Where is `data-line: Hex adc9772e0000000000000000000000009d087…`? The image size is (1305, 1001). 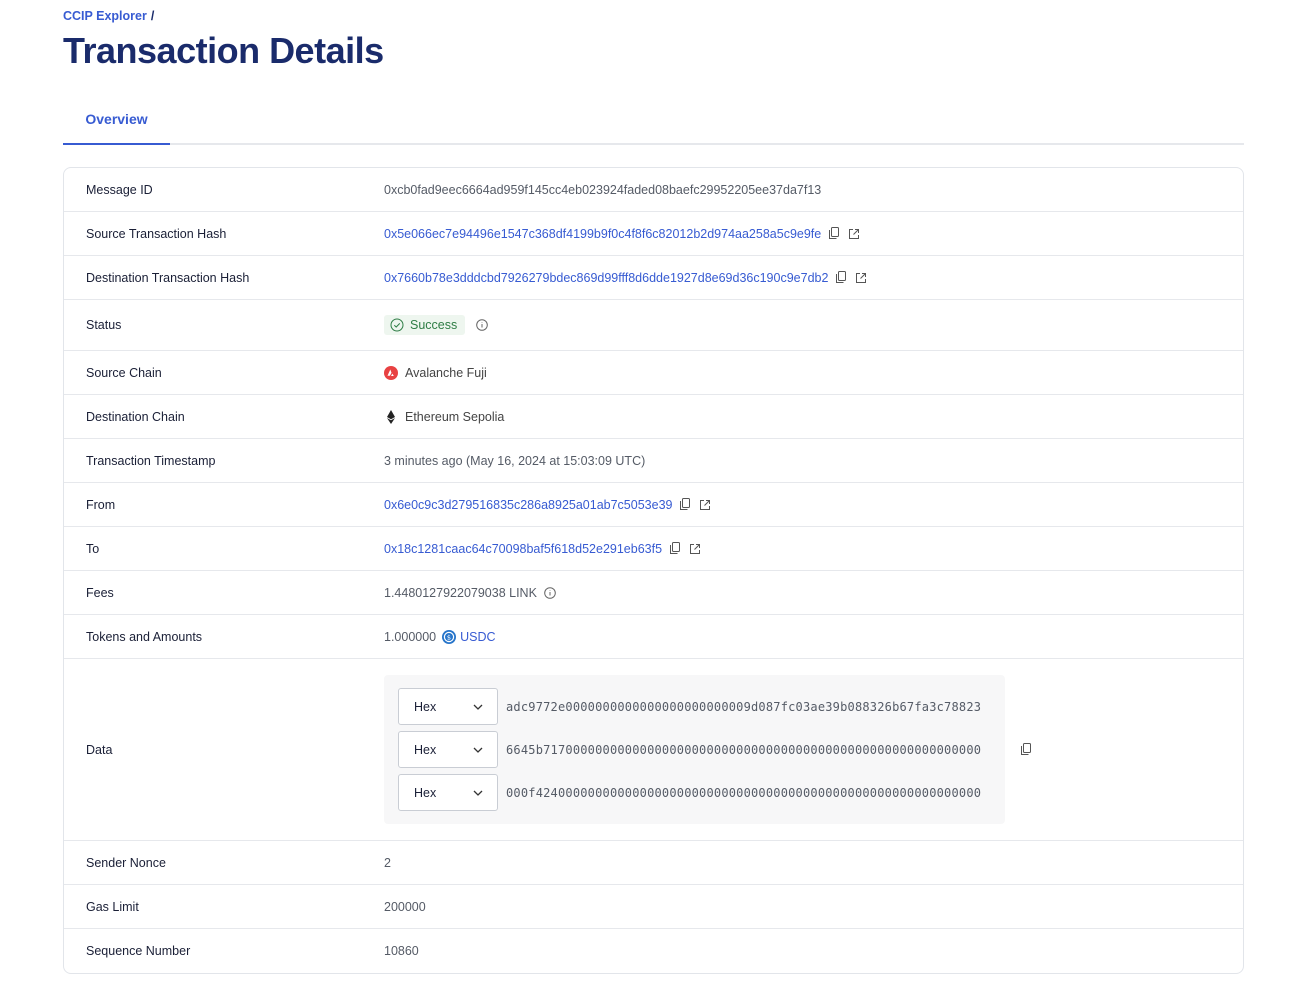 data-line: Hex adc9772e0000000000000000000000009d087… is located at coordinates (694, 706).